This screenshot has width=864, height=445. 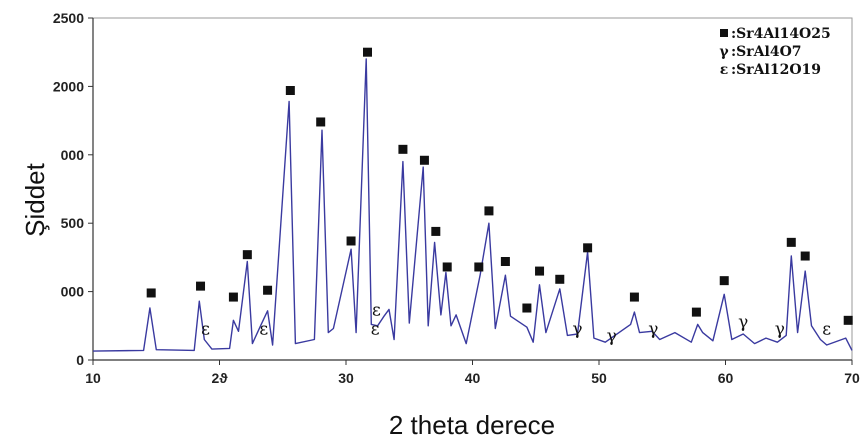 What do you see at coordinates (852, 378) in the screenshot?
I see `x-tick-label: 70` at bounding box center [852, 378].